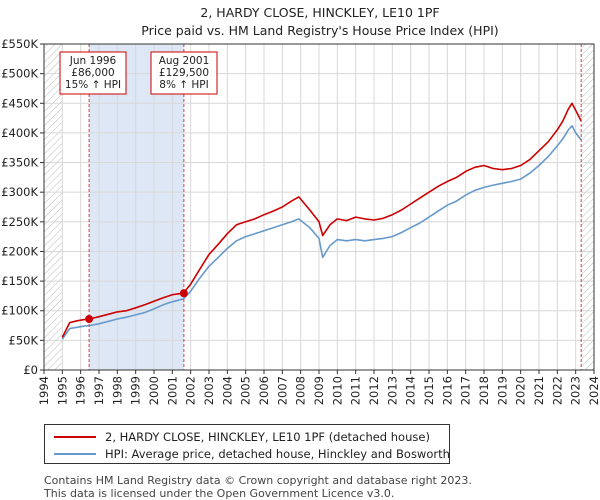  What do you see at coordinates (75, 454) in the screenshot?
I see `legend-swatch-hpi` at bounding box center [75, 454].